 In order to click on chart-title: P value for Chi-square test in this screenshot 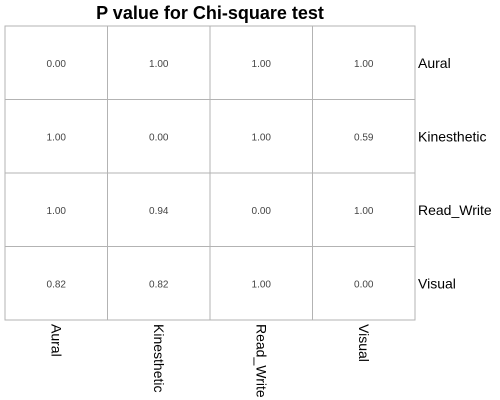, I will do `click(210, 13)`.